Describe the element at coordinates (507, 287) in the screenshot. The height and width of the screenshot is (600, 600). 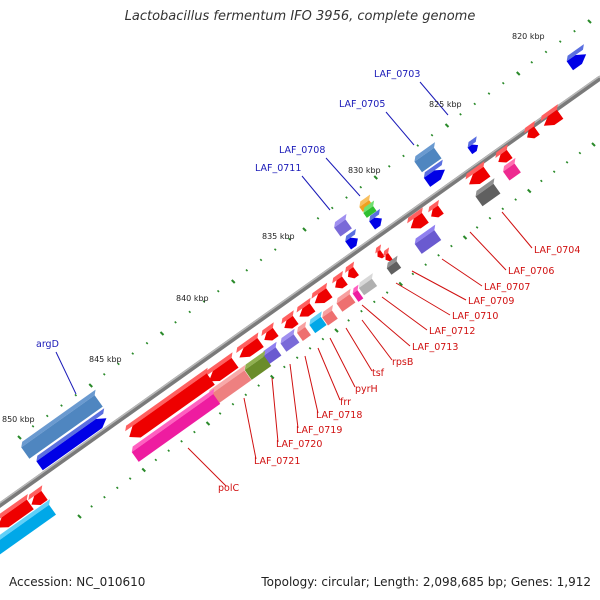
I see `gene-label-laf0707: LAF_0707` at that location.